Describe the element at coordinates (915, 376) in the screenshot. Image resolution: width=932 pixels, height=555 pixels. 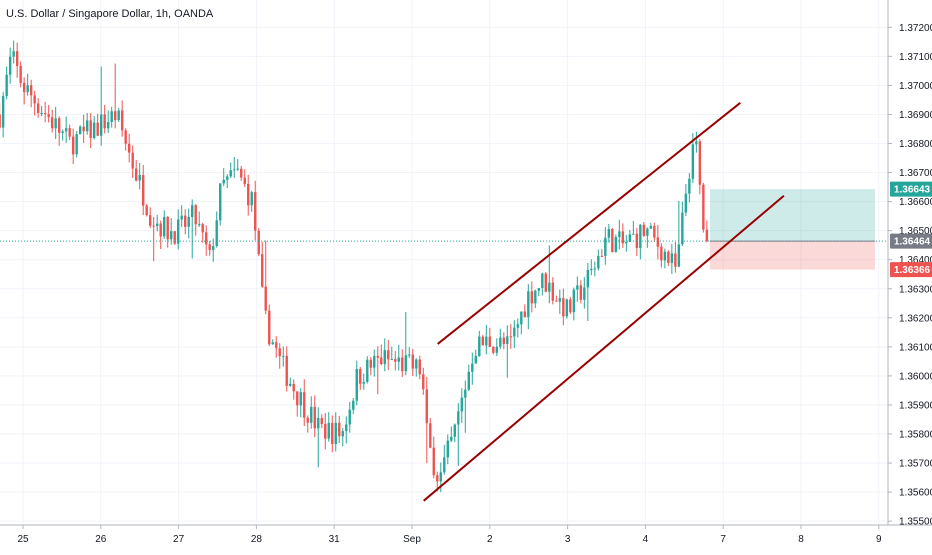
I see `y-tick-label: 1.36000` at that location.